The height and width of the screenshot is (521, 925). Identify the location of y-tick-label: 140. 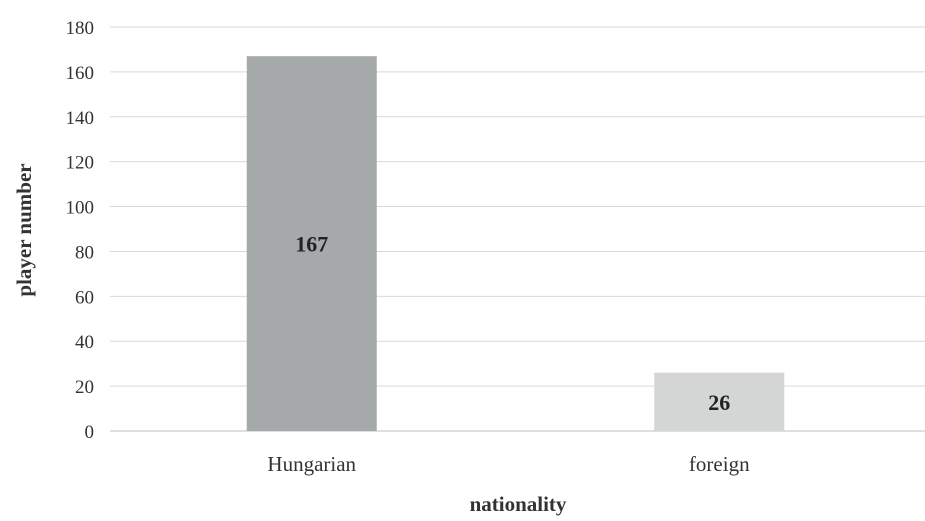
(80, 118).